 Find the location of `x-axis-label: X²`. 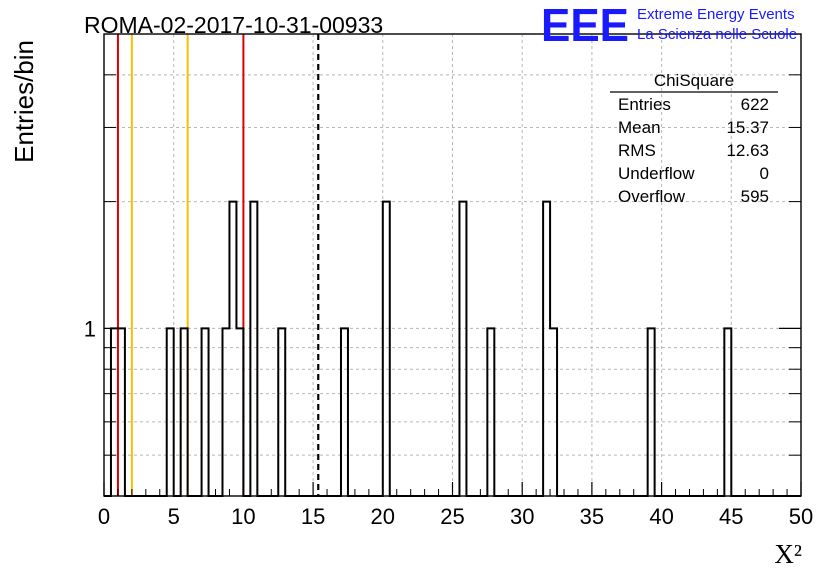

x-axis-label: X² is located at coordinates (788, 554).